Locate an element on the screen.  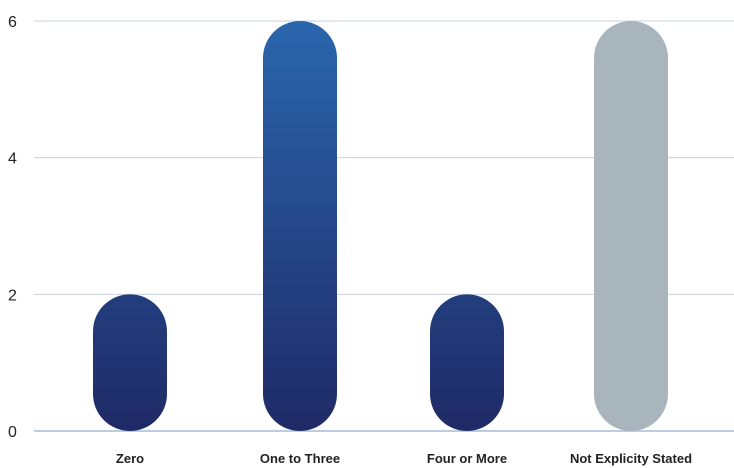
y-tick-label: 4 is located at coordinates (12, 159).